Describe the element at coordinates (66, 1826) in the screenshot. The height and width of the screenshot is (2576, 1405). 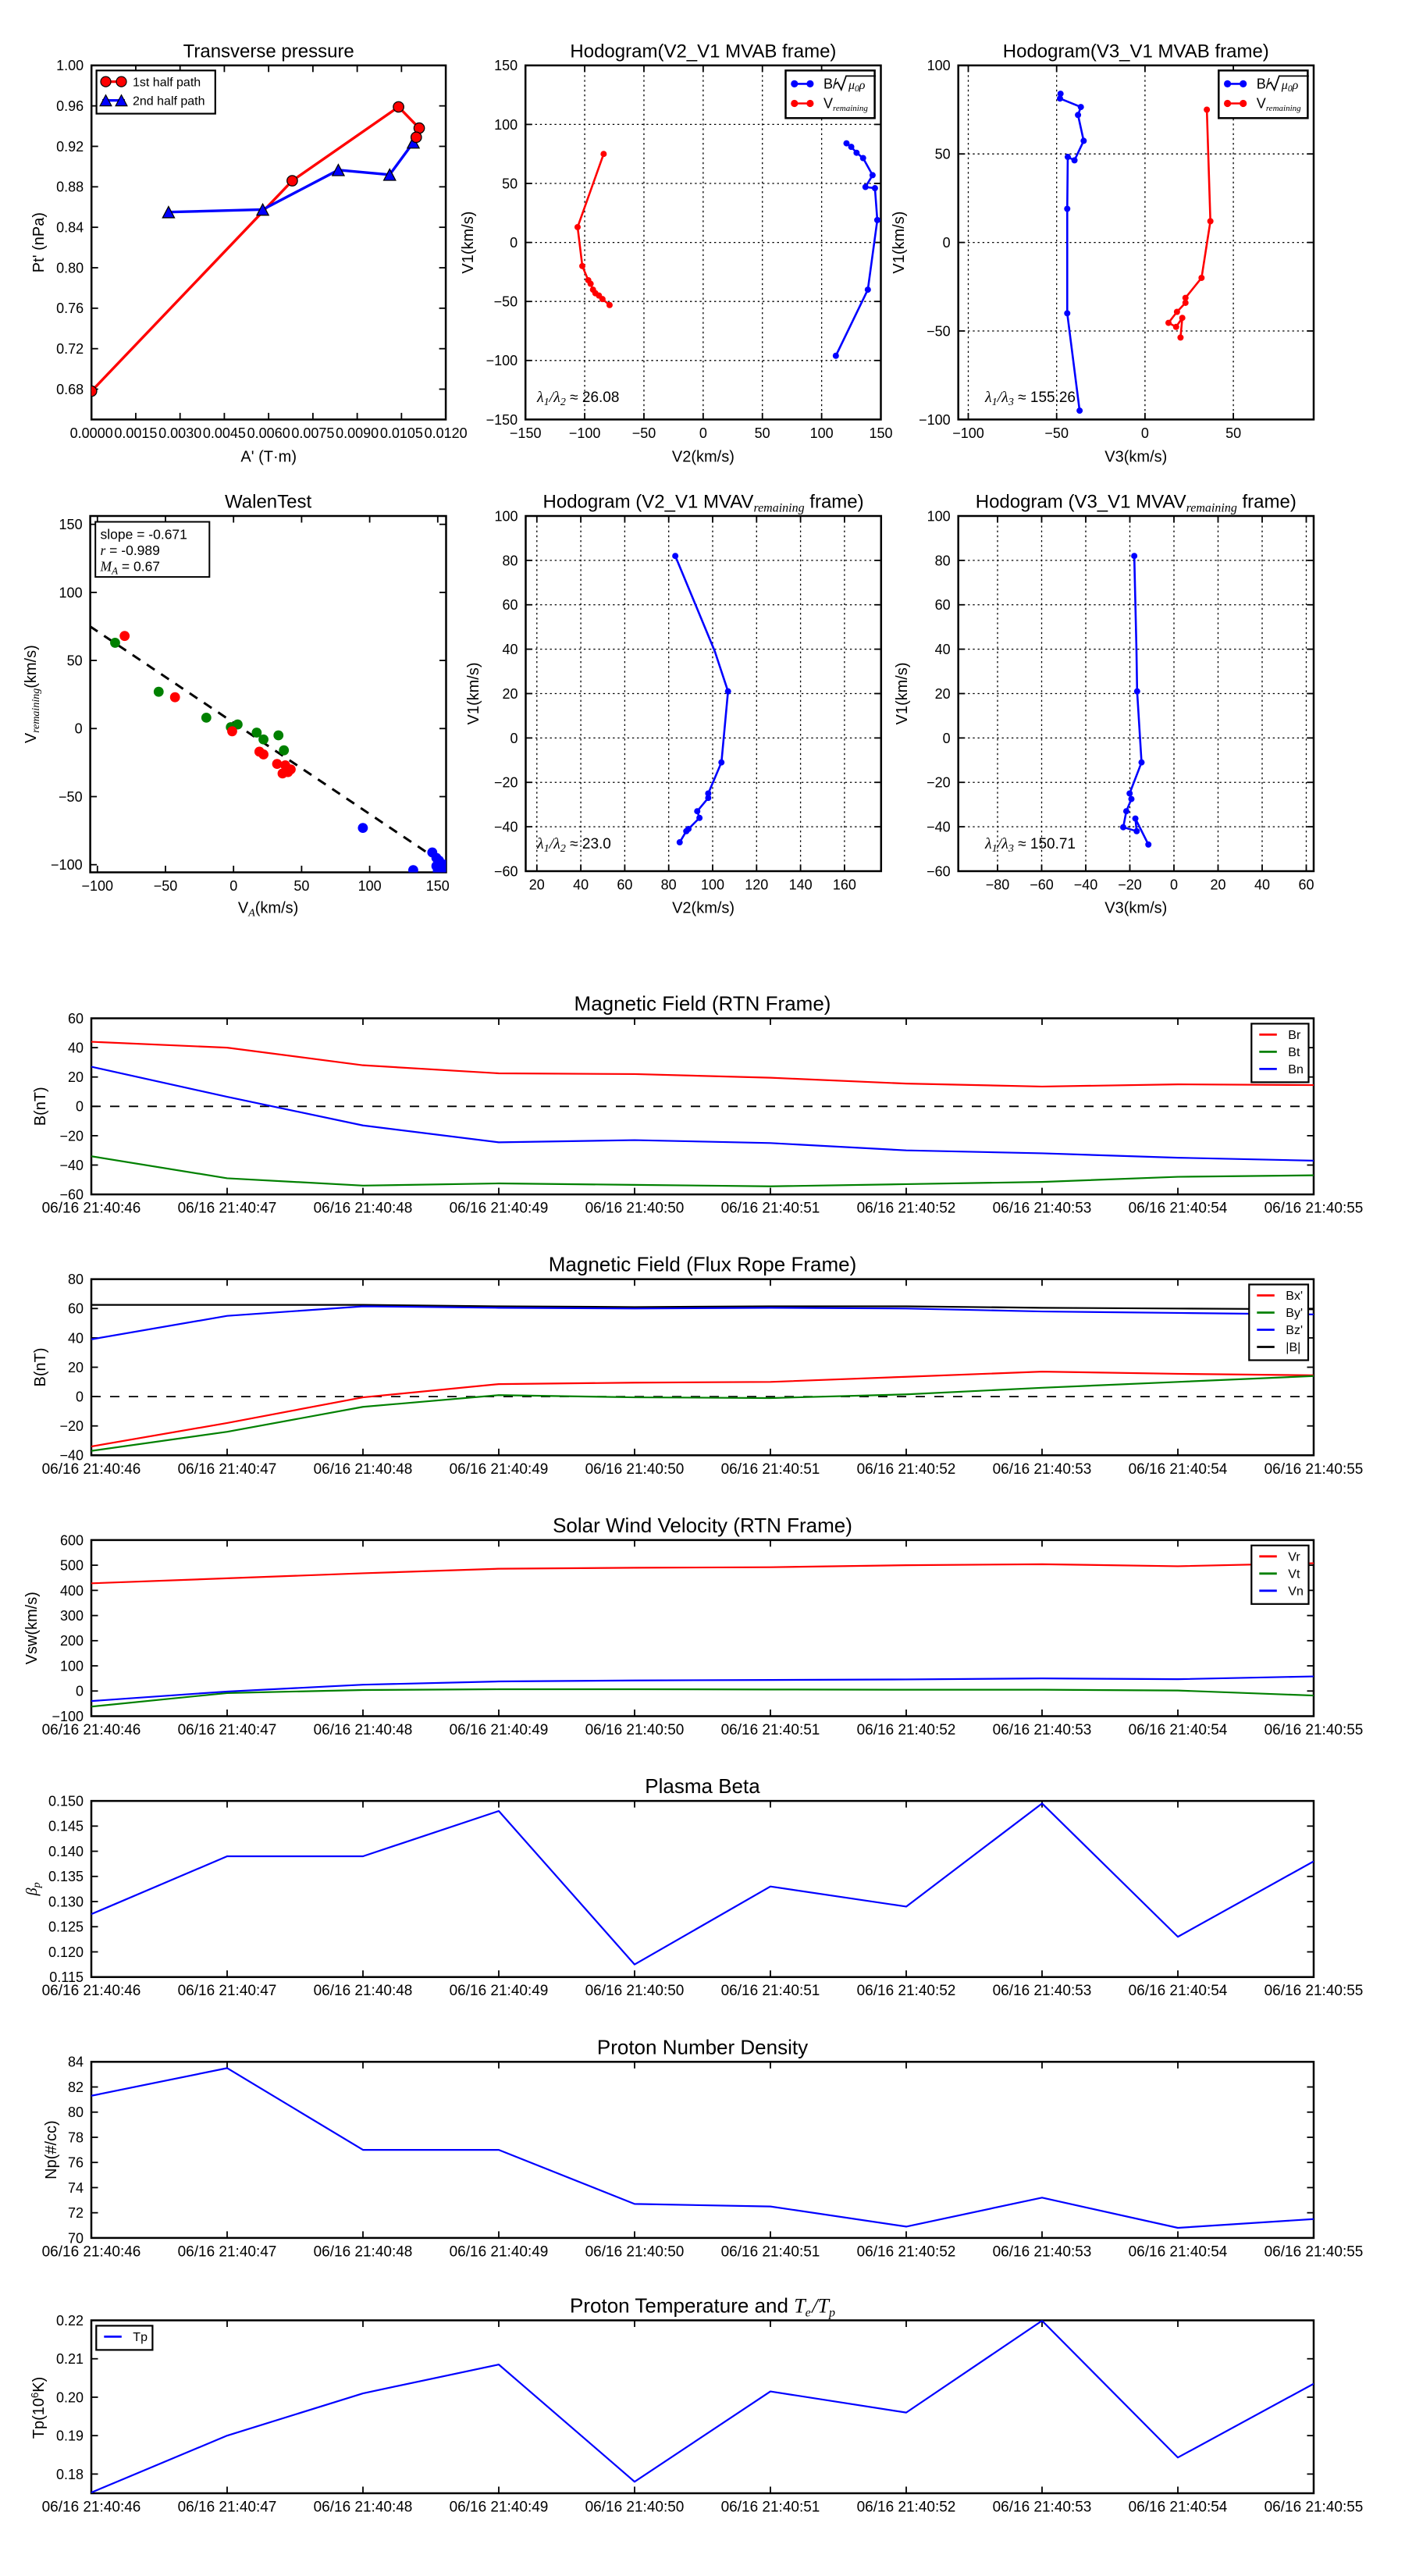
I see `svg-text: 0.145` at that location.